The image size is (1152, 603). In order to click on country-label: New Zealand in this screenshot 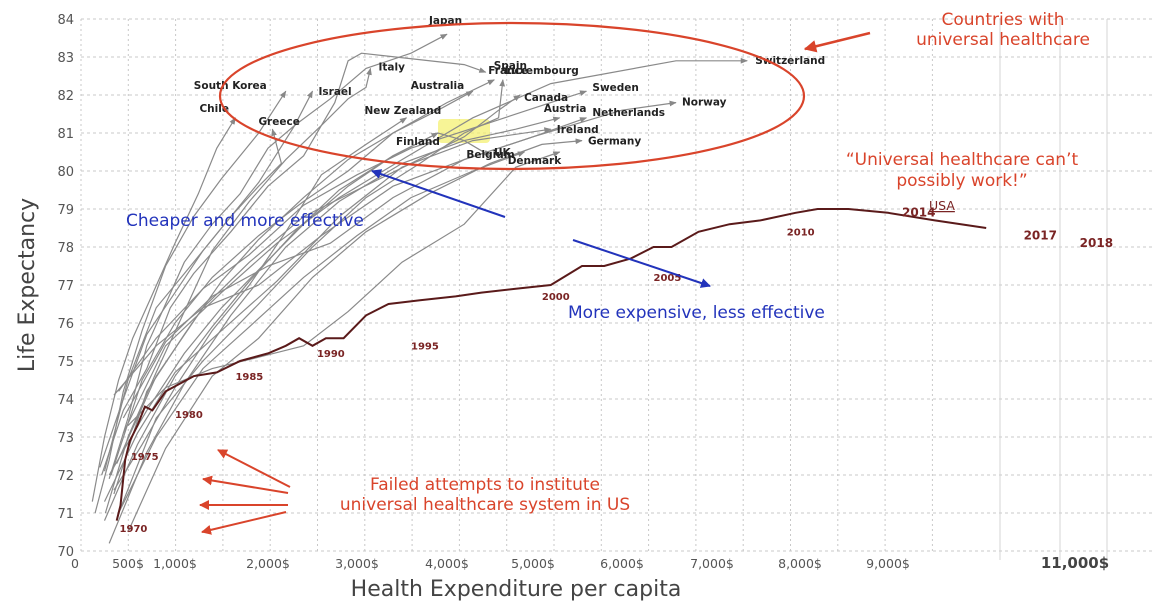, I will do `click(403, 111)`.